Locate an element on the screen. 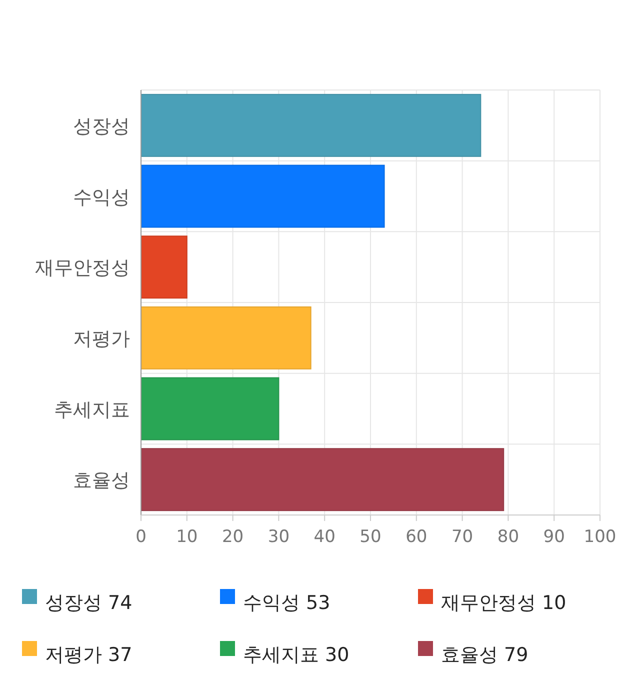 The height and width of the screenshot is (700, 640). y-tick-label: 수익성 is located at coordinates (101, 197).